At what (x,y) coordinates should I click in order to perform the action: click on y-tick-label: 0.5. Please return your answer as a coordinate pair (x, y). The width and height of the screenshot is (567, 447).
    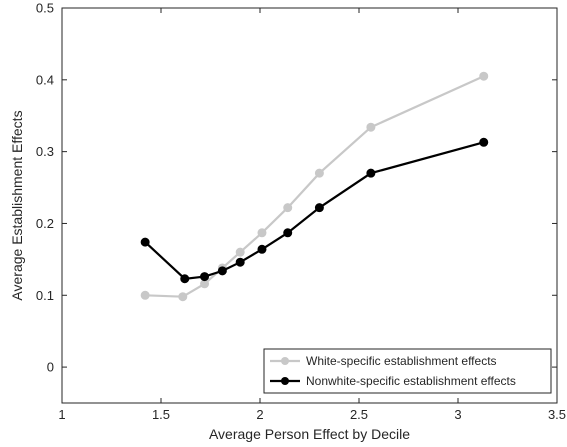
    Looking at the image, I should click on (45, 8).